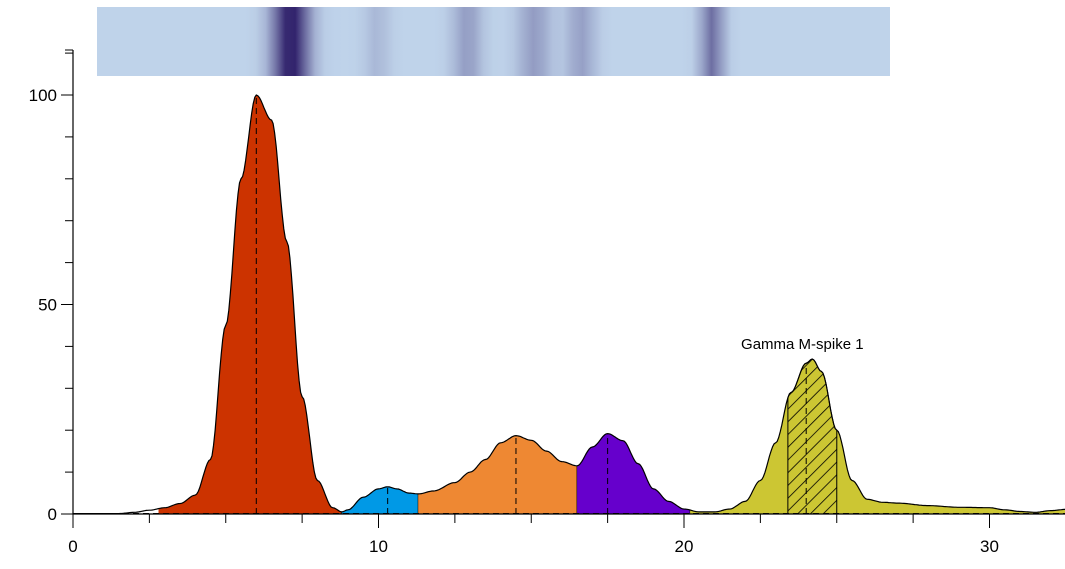 The height and width of the screenshot is (569, 1065). I want to click on mspike-hatch, so click(812, 436).